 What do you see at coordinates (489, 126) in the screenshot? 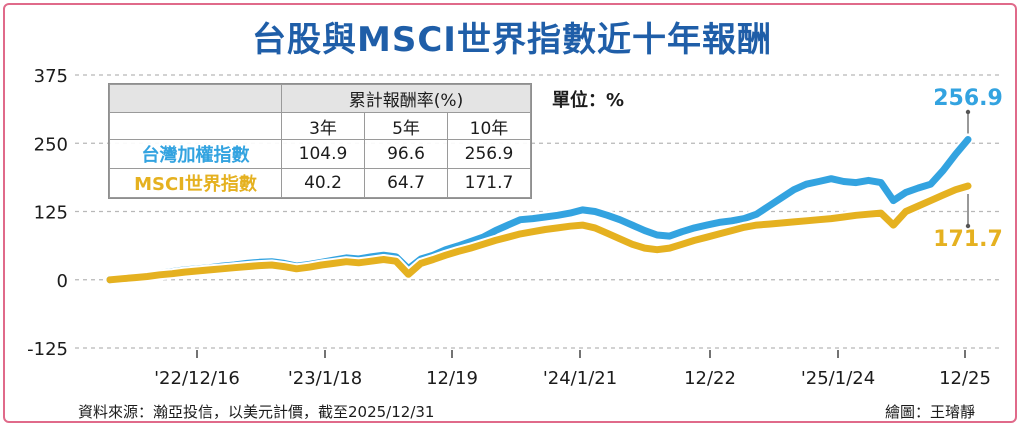
I see `col-header-10y: 10年` at bounding box center [489, 126].